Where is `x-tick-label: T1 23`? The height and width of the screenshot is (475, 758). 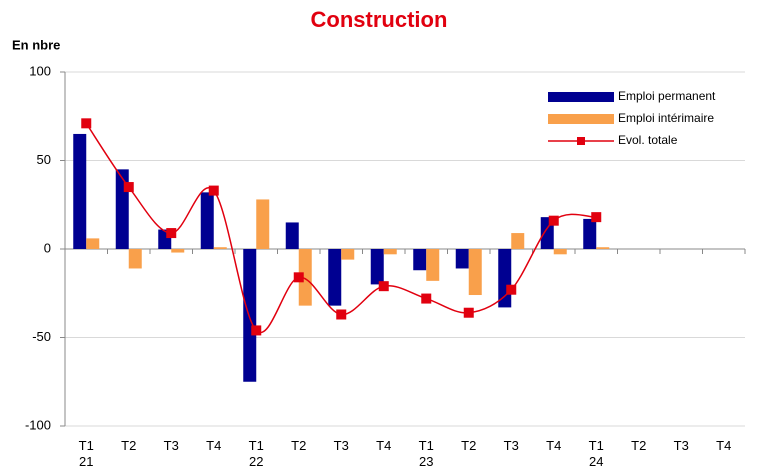
x-tick-label: T1 23 is located at coordinates (426, 453).